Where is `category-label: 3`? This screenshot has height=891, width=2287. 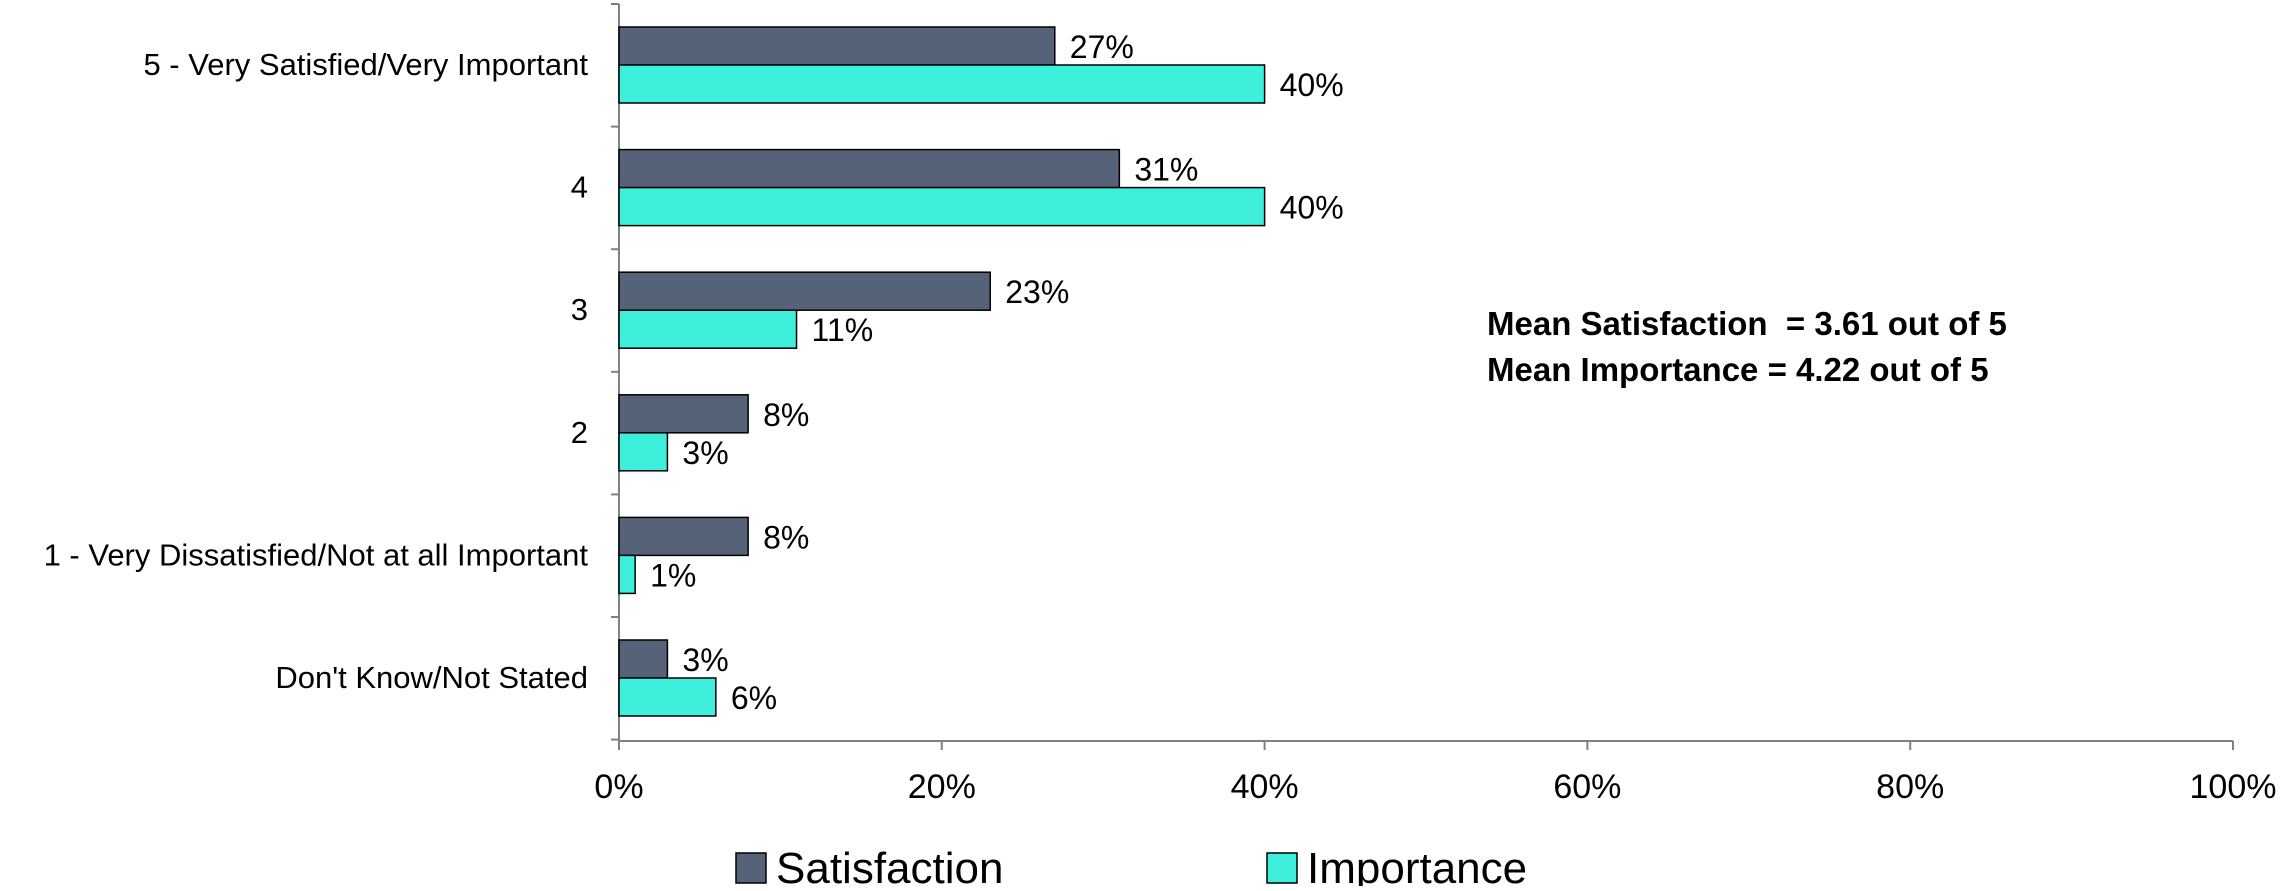 category-label: 3 is located at coordinates (579, 309).